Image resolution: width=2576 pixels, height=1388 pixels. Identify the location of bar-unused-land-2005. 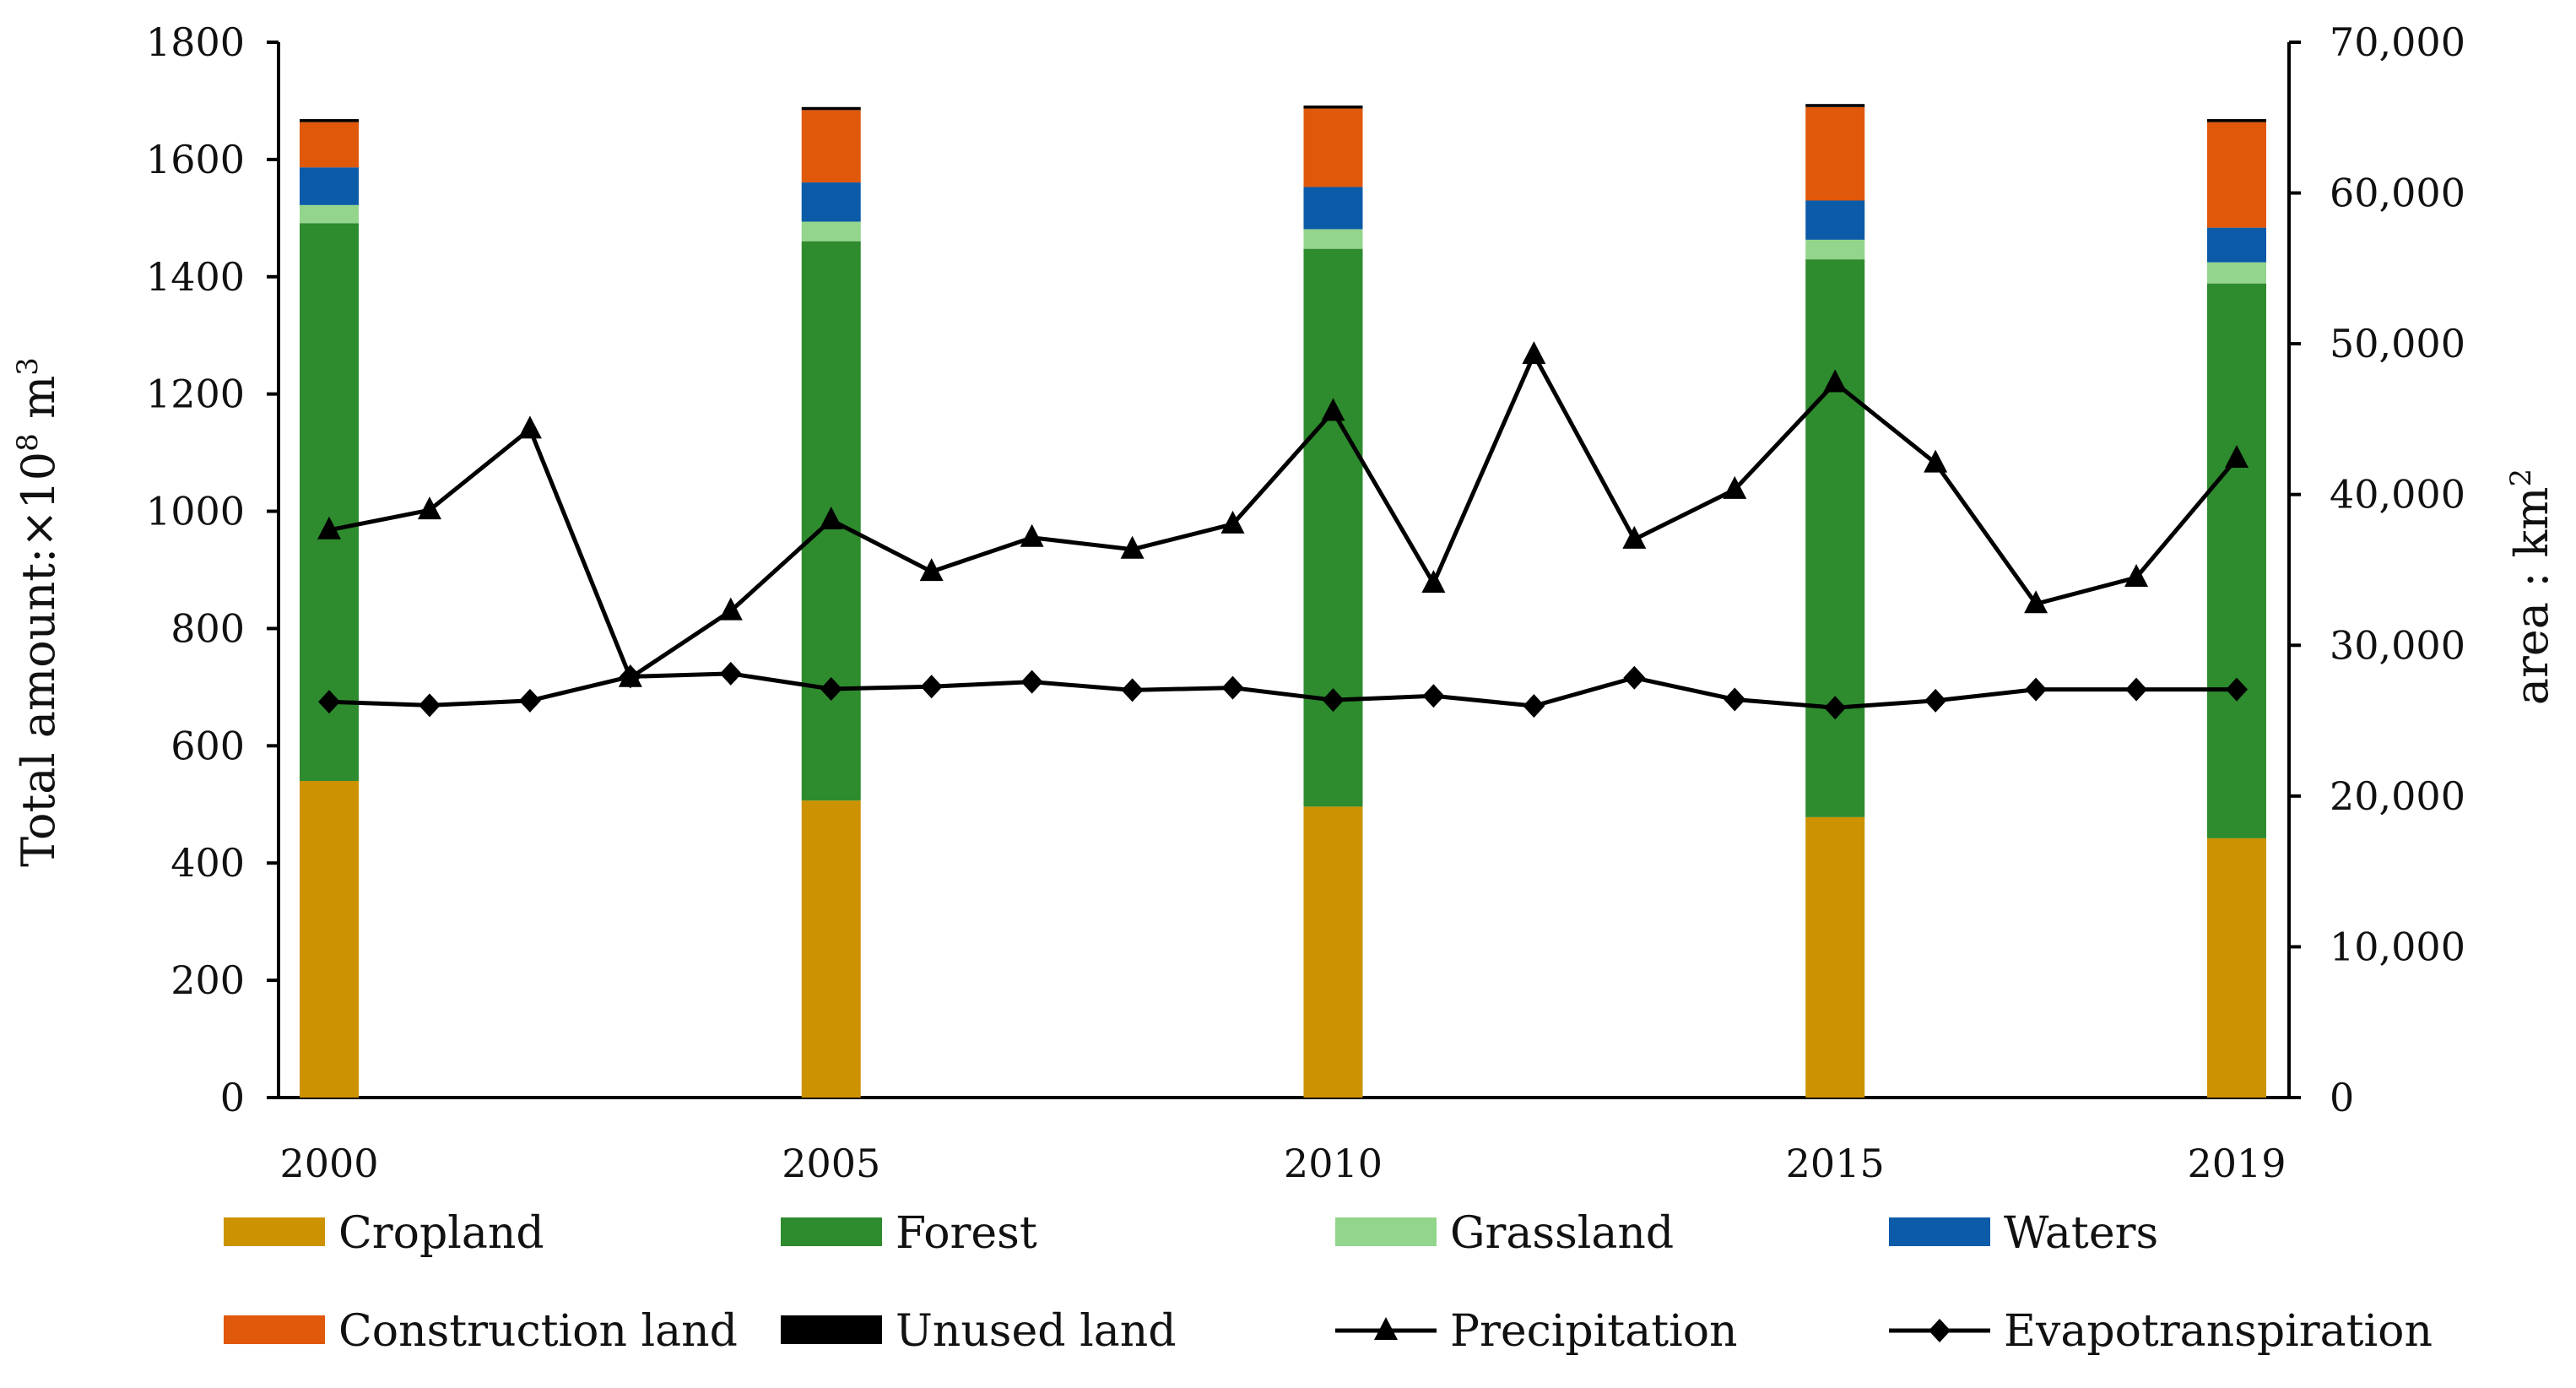
(831, 108).